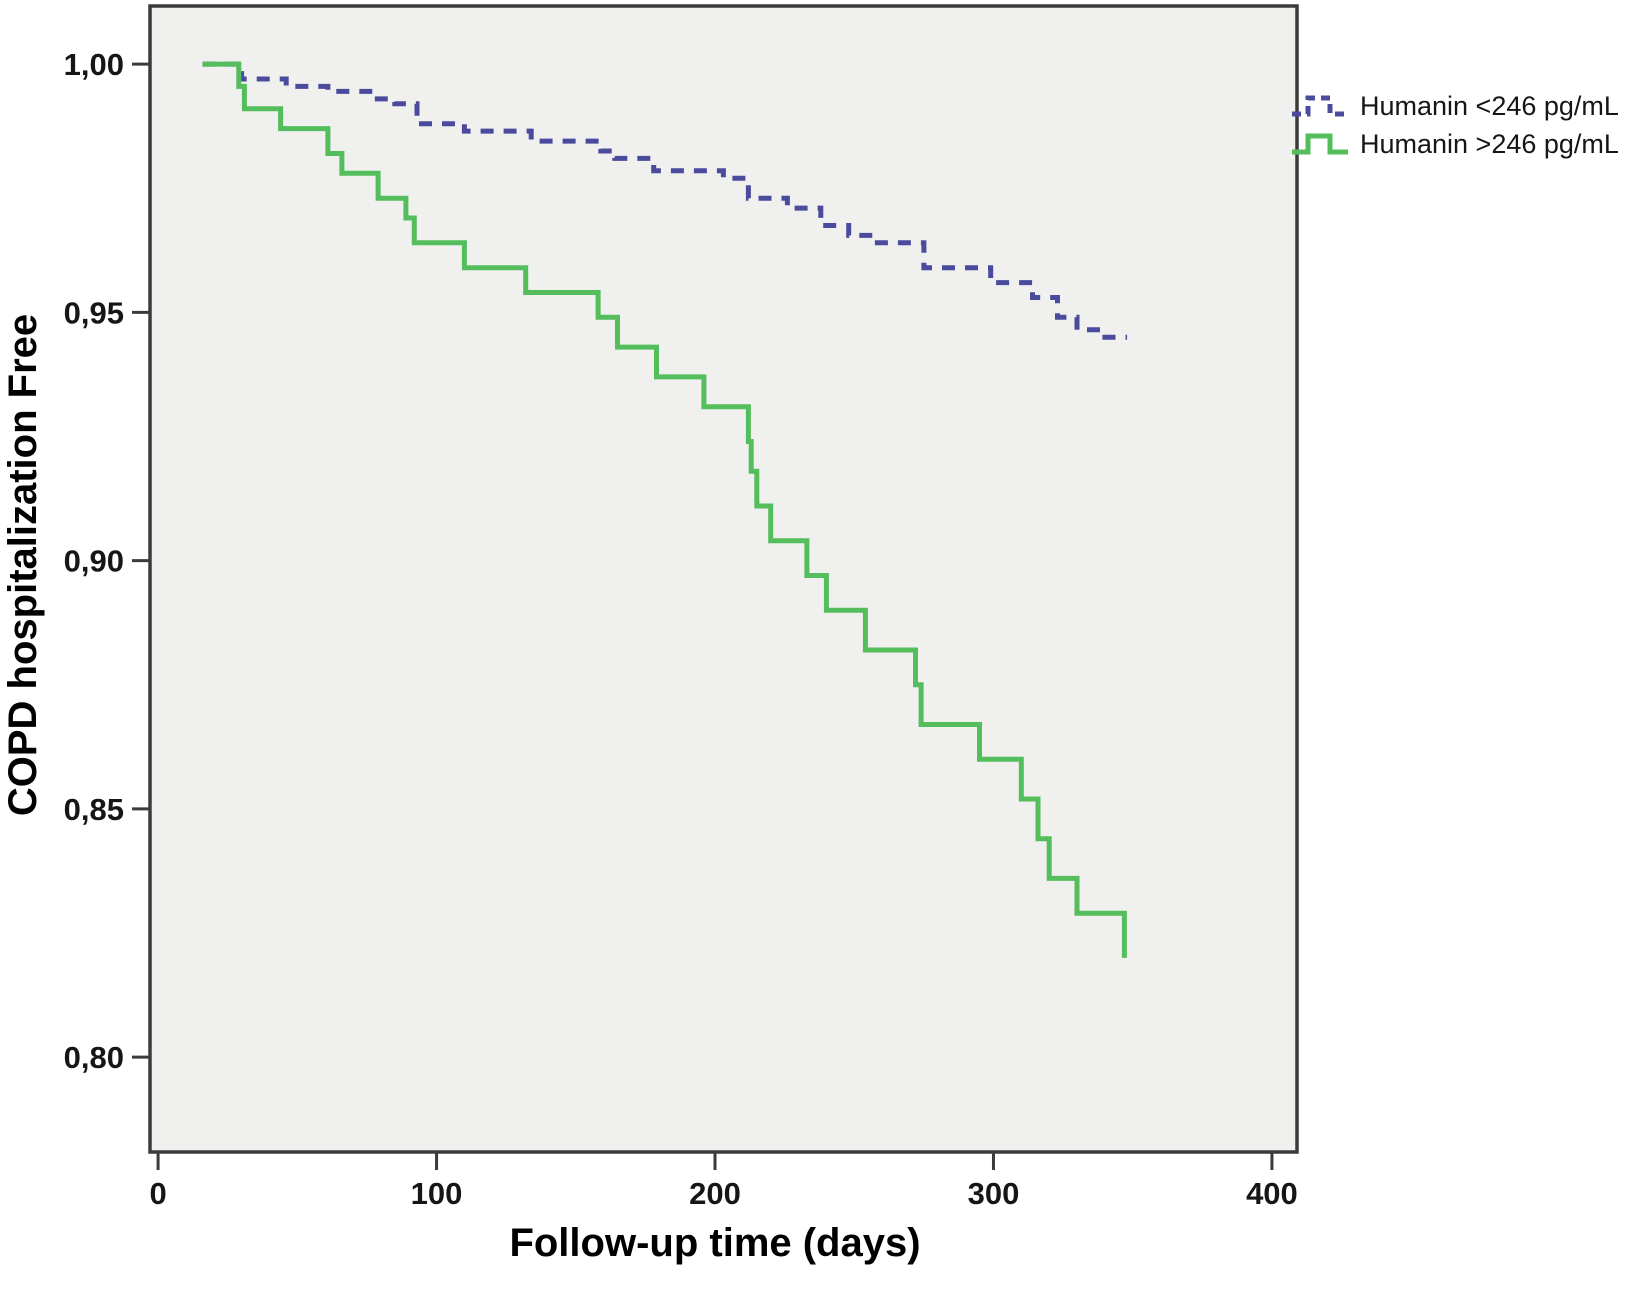 The height and width of the screenshot is (1292, 1652). What do you see at coordinates (714, 1243) in the screenshot?
I see `x-axis-title: Follow-up time (days)` at bounding box center [714, 1243].